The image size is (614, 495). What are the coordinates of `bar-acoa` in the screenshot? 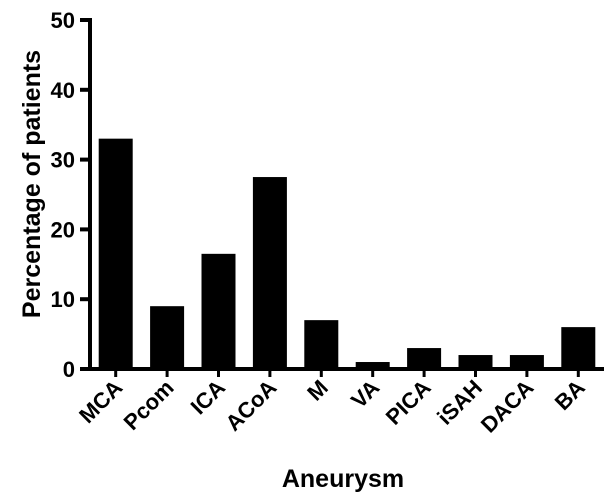 It's located at (269, 273).